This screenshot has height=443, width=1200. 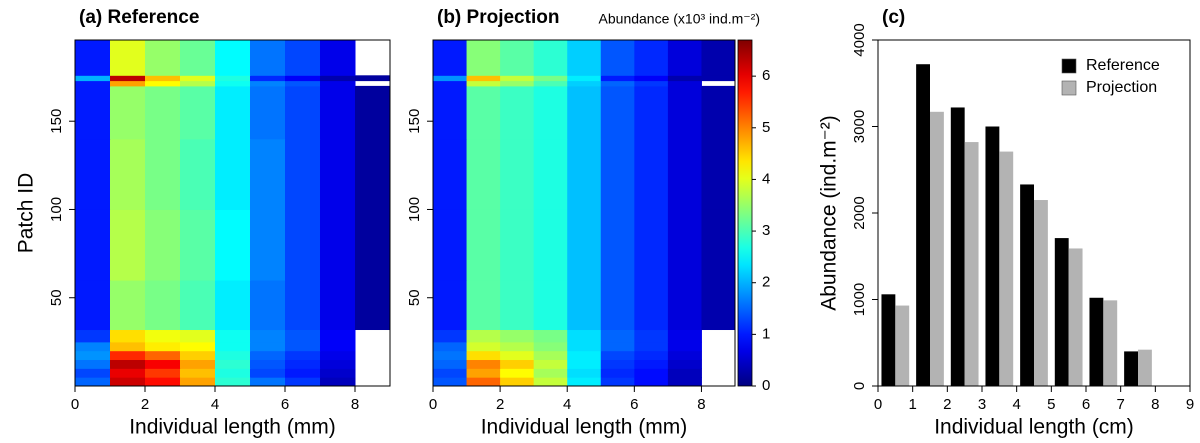 What do you see at coordinates (414, 297) in the screenshot?
I see `y-tick-label: 50` at bounding box center [414, 297].